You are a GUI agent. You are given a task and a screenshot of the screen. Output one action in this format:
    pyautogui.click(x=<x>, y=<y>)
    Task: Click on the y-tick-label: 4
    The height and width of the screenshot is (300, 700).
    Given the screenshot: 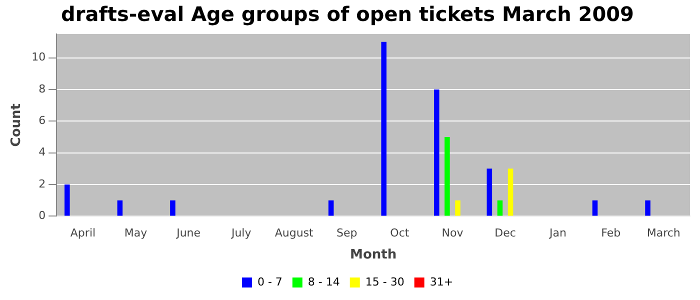 What is the action you would take?
    pyautogui.click(x=42, y=152)
    